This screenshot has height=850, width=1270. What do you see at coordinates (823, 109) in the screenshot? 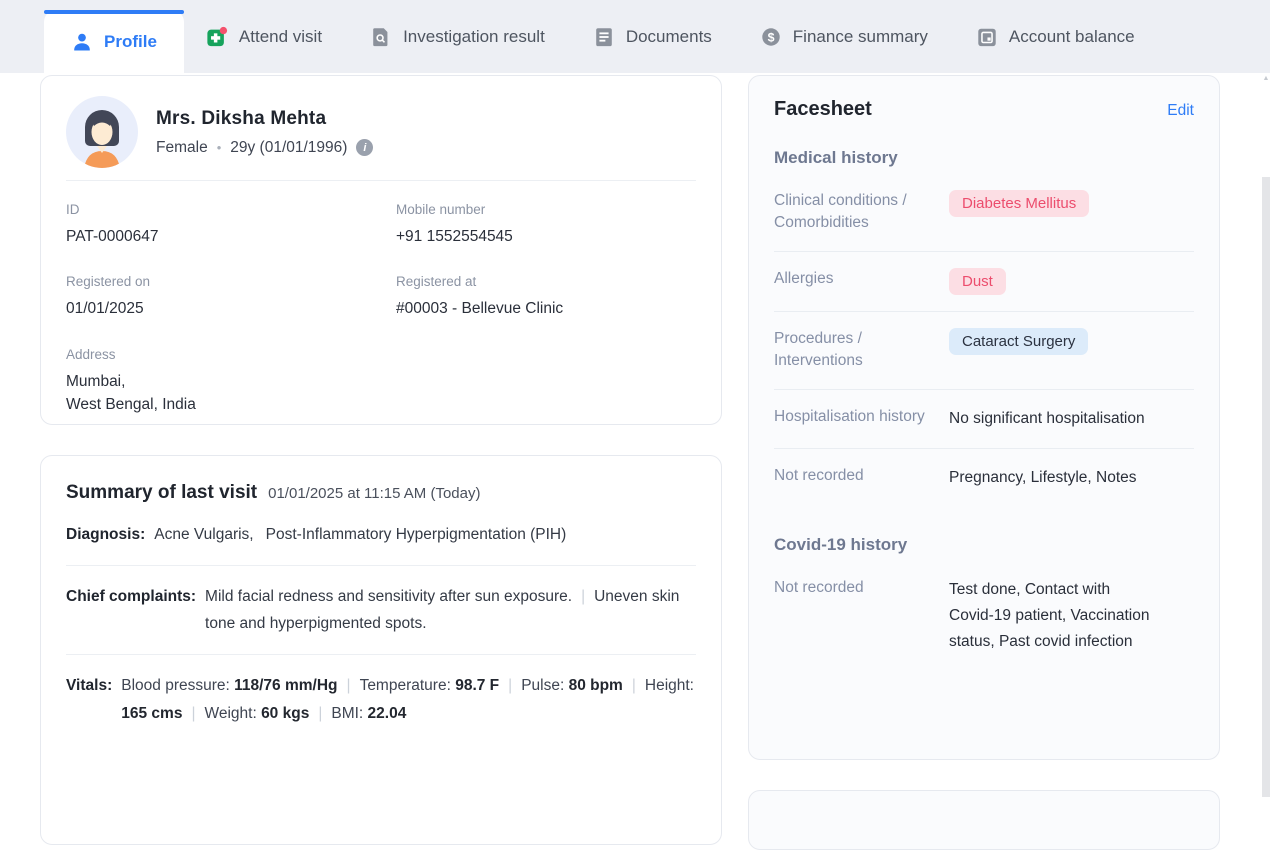
I see `facesheet-title: Facesheet` at bounding box center [823, 109].